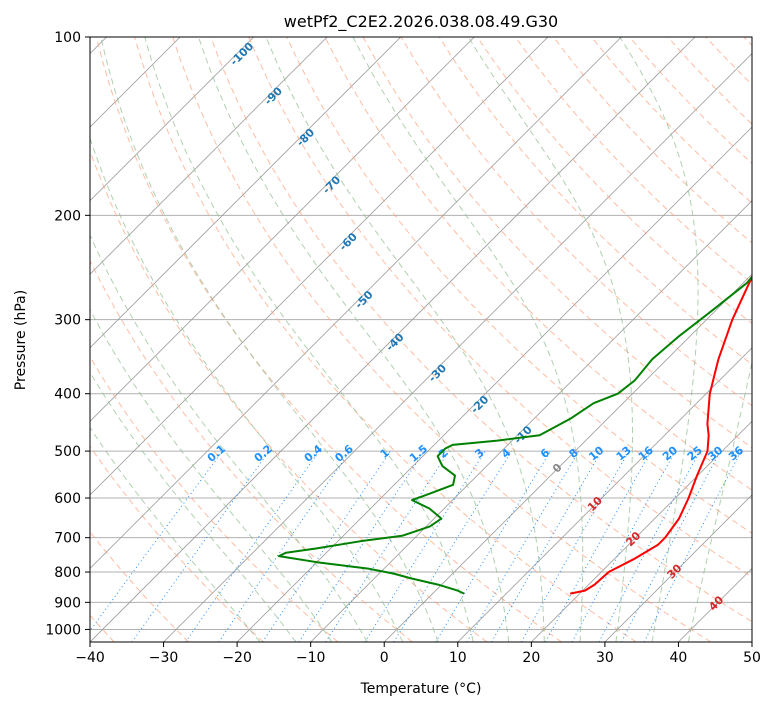 This screenshot has width=775, height=708. I want to click on y-tick-label: 200, so click(67, 216).